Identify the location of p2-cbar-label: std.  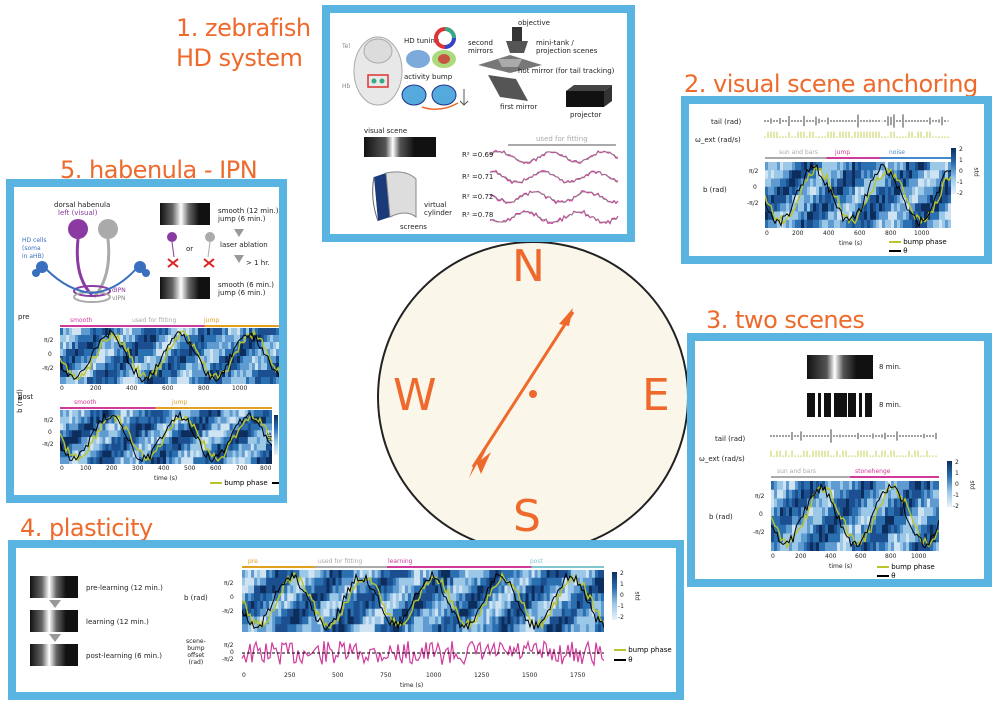
(976, 172).